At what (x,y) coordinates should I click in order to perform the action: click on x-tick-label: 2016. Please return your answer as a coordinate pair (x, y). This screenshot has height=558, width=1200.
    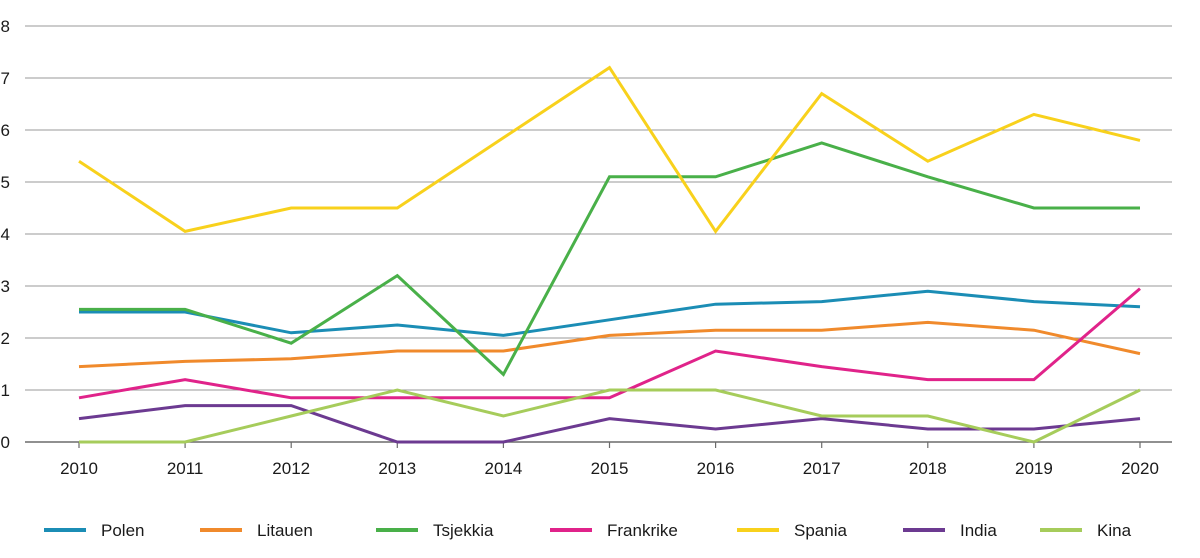
    Looking at the image, I should click on (716, 468).